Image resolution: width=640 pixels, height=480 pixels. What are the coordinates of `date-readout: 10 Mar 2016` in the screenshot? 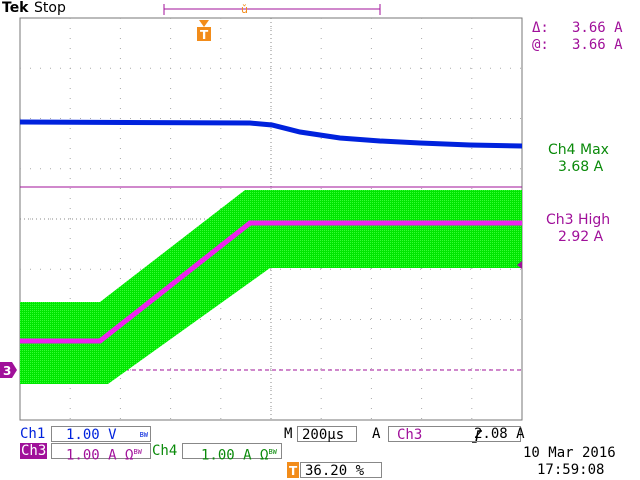 It's located at (569, 453).